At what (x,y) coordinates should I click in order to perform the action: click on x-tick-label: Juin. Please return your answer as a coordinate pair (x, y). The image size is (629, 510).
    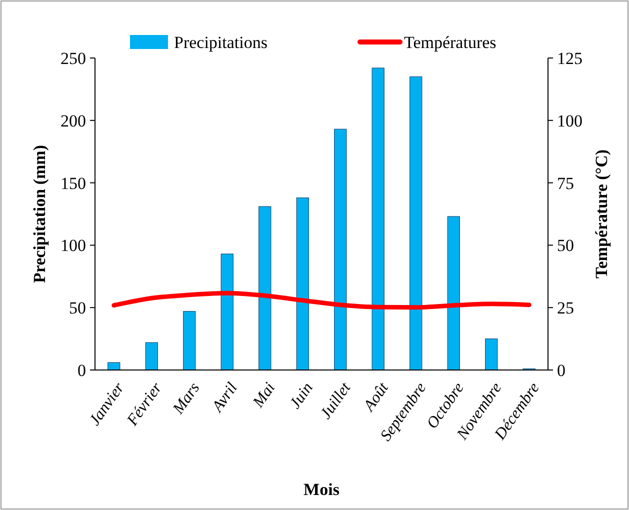
    Looking at the image, I should click on (301, 396).